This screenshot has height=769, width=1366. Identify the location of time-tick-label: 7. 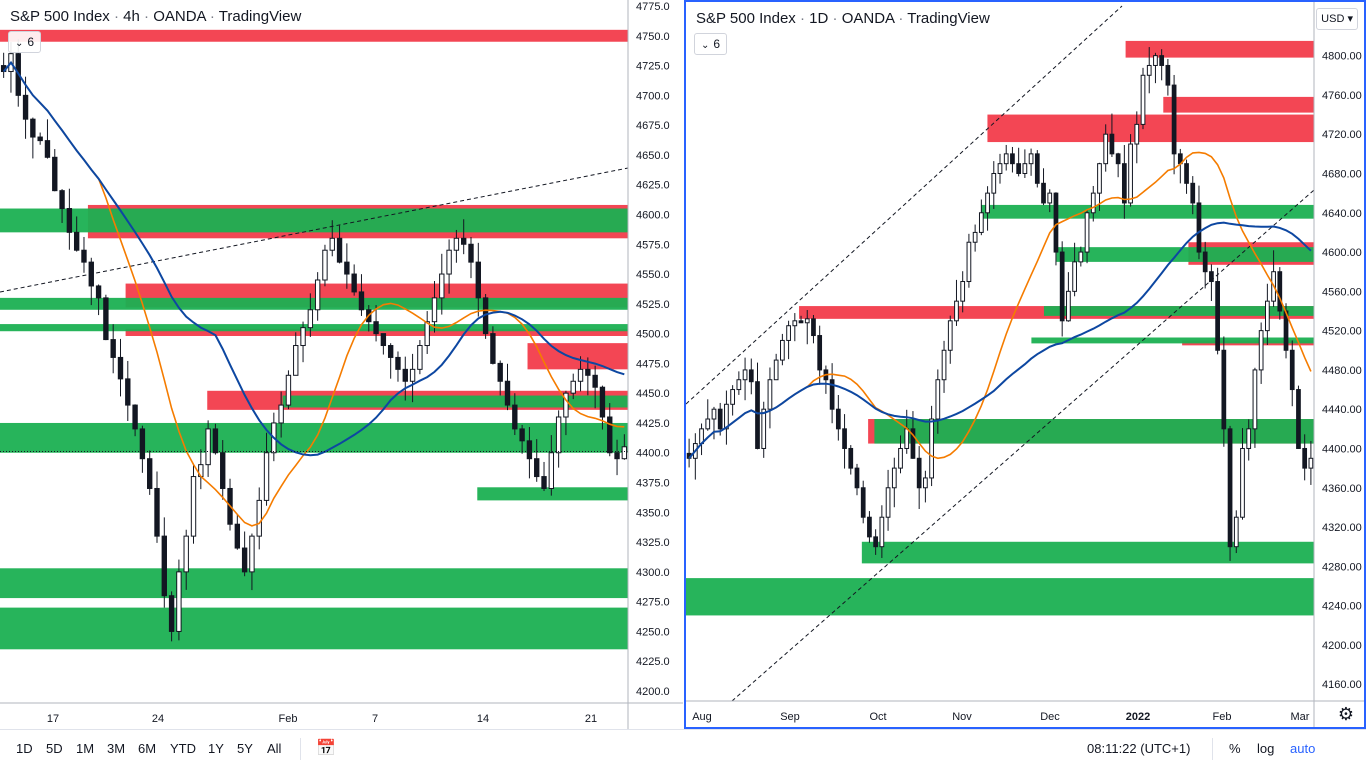
(375, 719).